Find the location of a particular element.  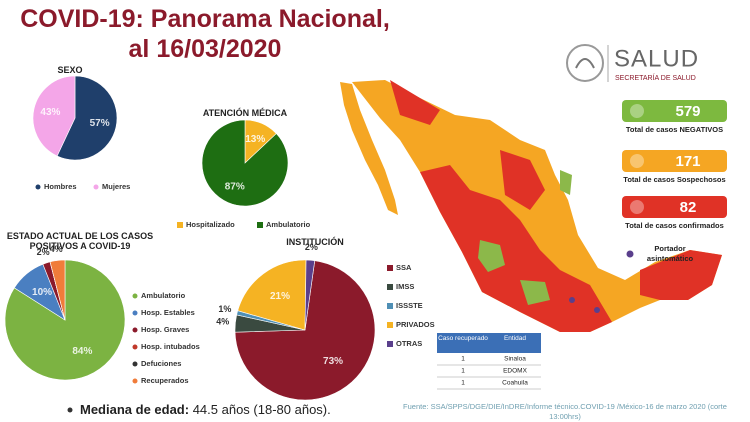

legend-label: Hombres is located at coordinates (60, 186).